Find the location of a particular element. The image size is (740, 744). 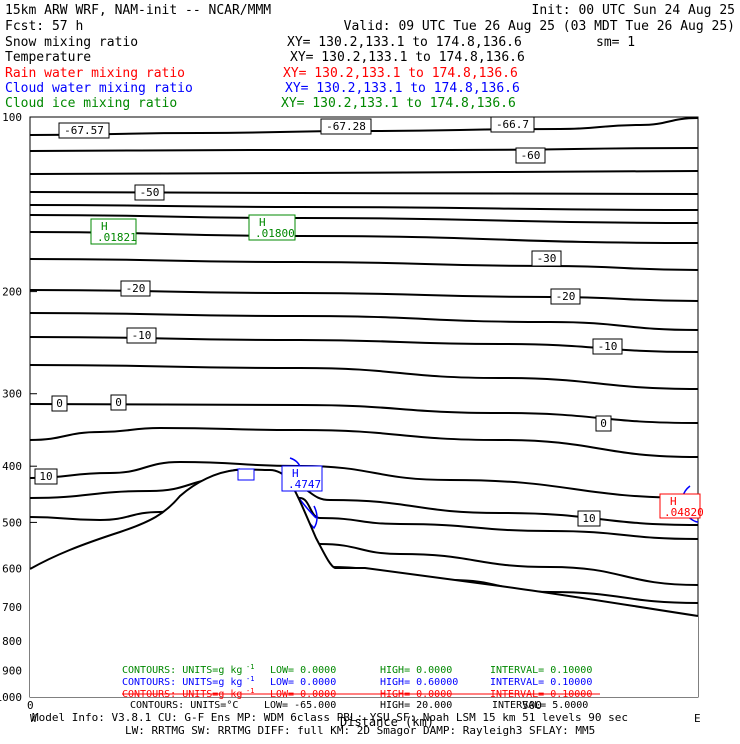

contour-label: -60 is located at coordinates (531, 155).